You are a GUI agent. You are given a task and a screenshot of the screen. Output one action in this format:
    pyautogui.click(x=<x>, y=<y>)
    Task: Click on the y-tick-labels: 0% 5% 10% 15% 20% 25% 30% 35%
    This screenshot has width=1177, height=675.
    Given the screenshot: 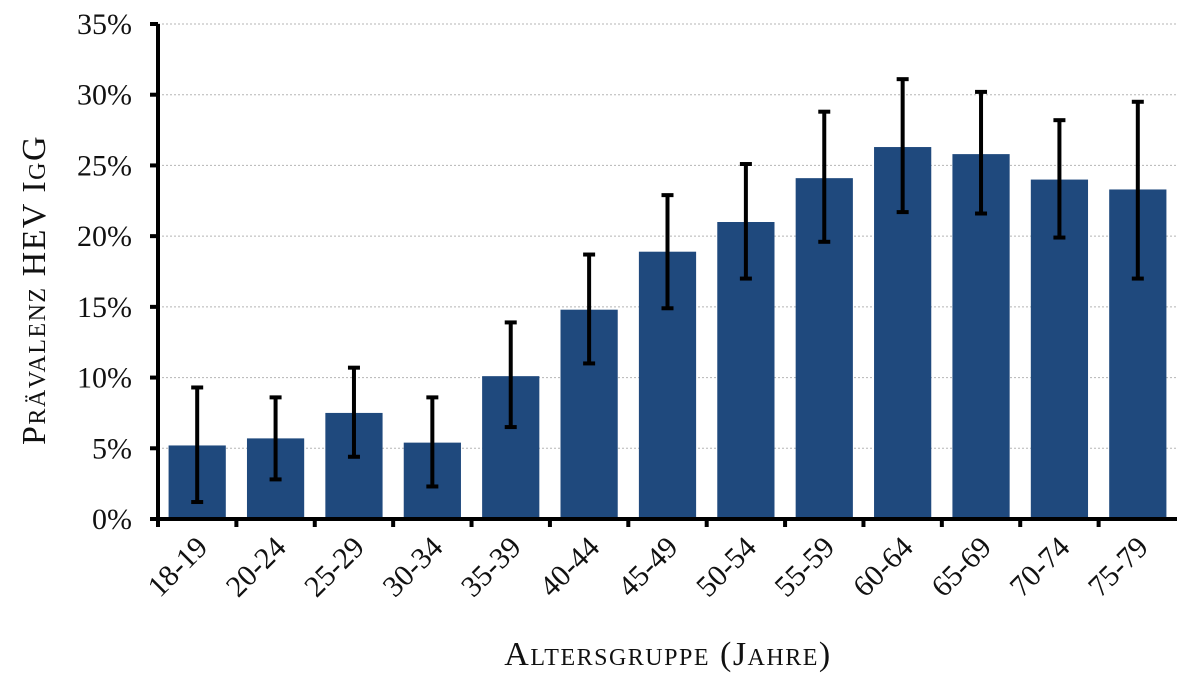 What is the action you would take?
    pyautogui.click(x=104, y=272)
    